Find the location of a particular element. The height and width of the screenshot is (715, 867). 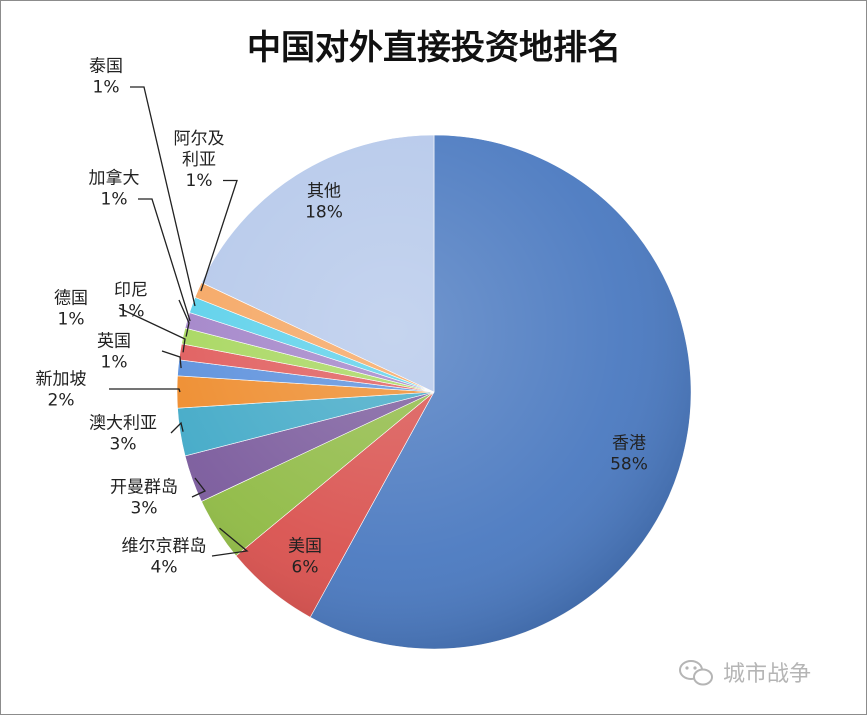

slice-label: 阿尔及利亚 1% is located at coordinates (199, 160).